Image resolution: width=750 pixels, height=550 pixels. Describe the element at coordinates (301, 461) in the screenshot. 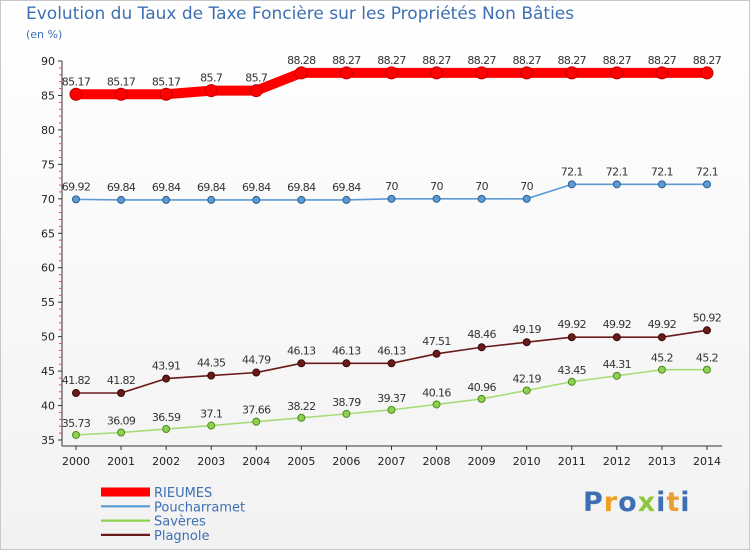

I see `x-tick-label: 2005` at that location.